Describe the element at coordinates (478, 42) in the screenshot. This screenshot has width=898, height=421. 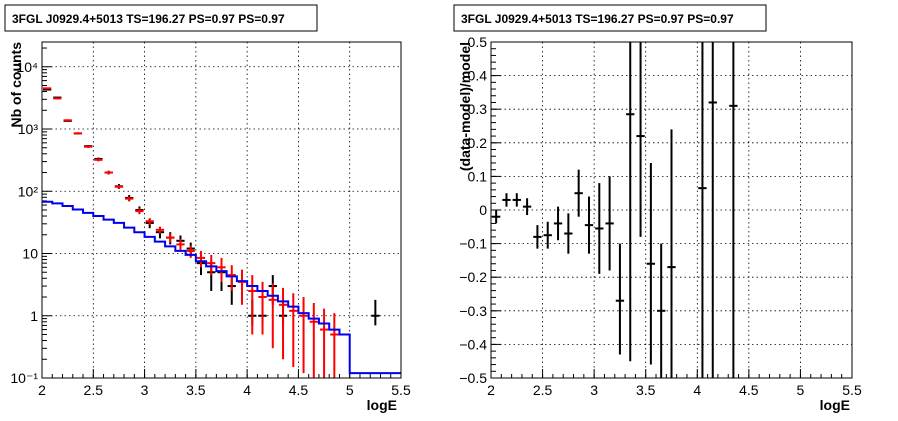
I see `right-y-tick-label-10: 0.5` at that location.